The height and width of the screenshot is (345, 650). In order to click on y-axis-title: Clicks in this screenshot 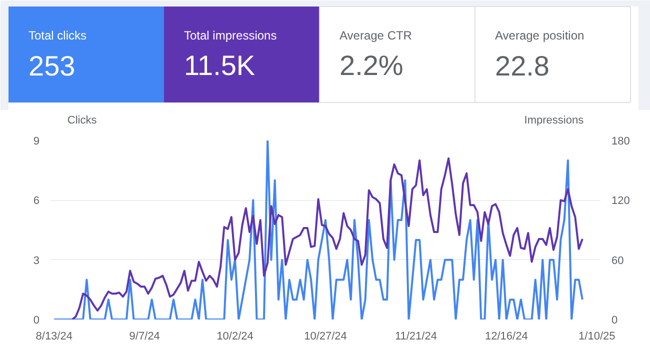, I will do `click(82, 120)`.